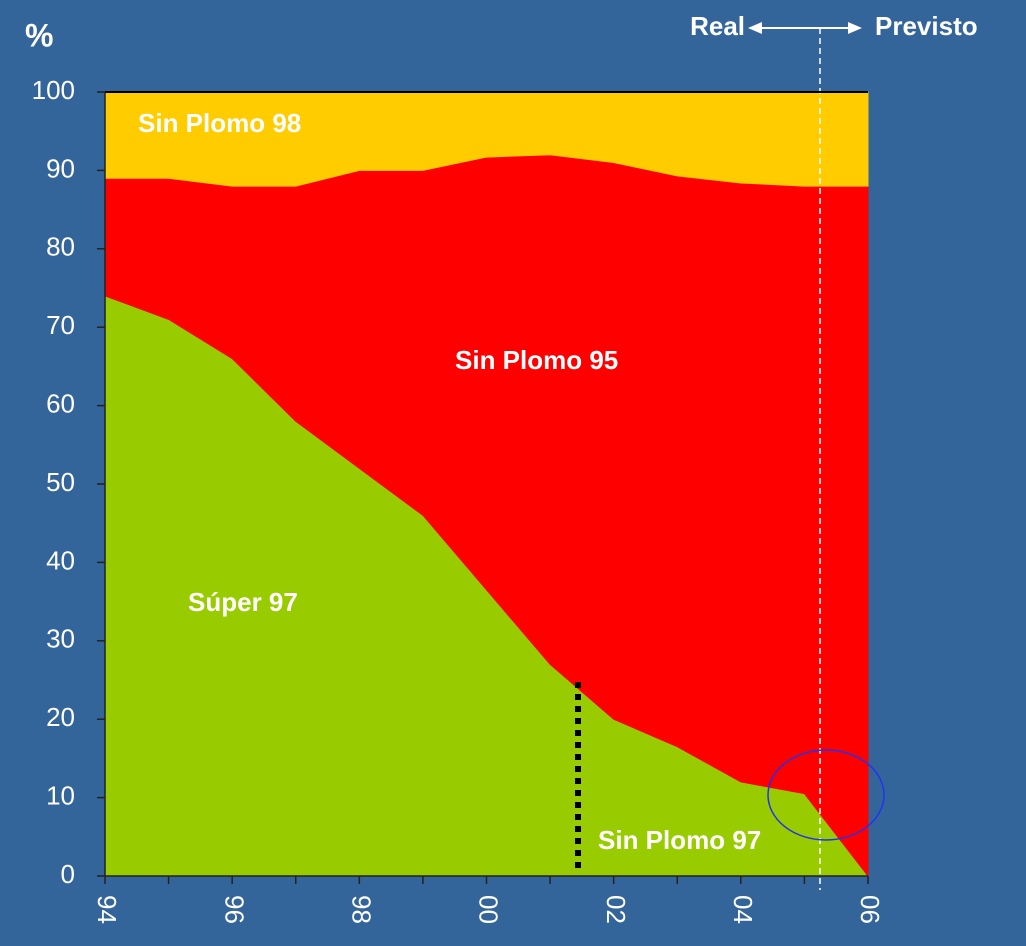 This screenshot has width=1026, height=946. Describe the element at coordinates (616, 909) in the screenshot. I see `x-tick-label: 02` at that location.